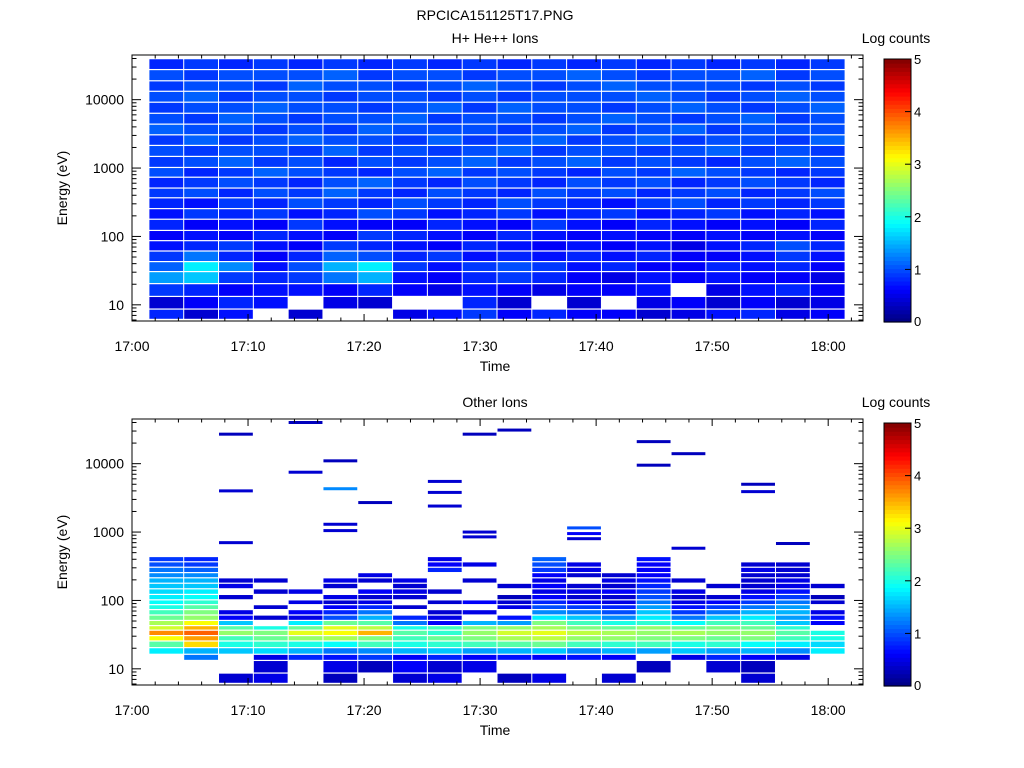  Describe the element at coordinates (495, 366) in the screenshot. I see `x-axis-label: Time` at that location.